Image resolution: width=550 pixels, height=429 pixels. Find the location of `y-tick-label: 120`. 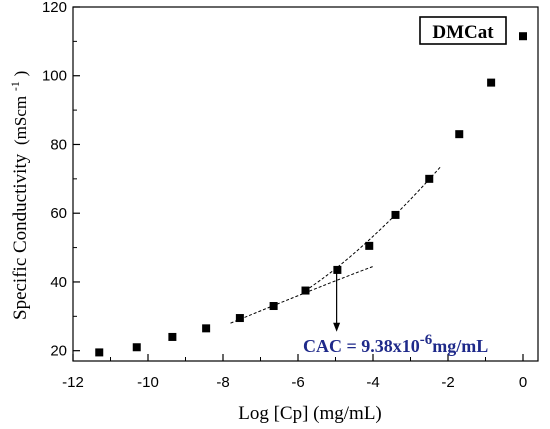

y-tick-label: 120 is located at coordinates (54, 8).